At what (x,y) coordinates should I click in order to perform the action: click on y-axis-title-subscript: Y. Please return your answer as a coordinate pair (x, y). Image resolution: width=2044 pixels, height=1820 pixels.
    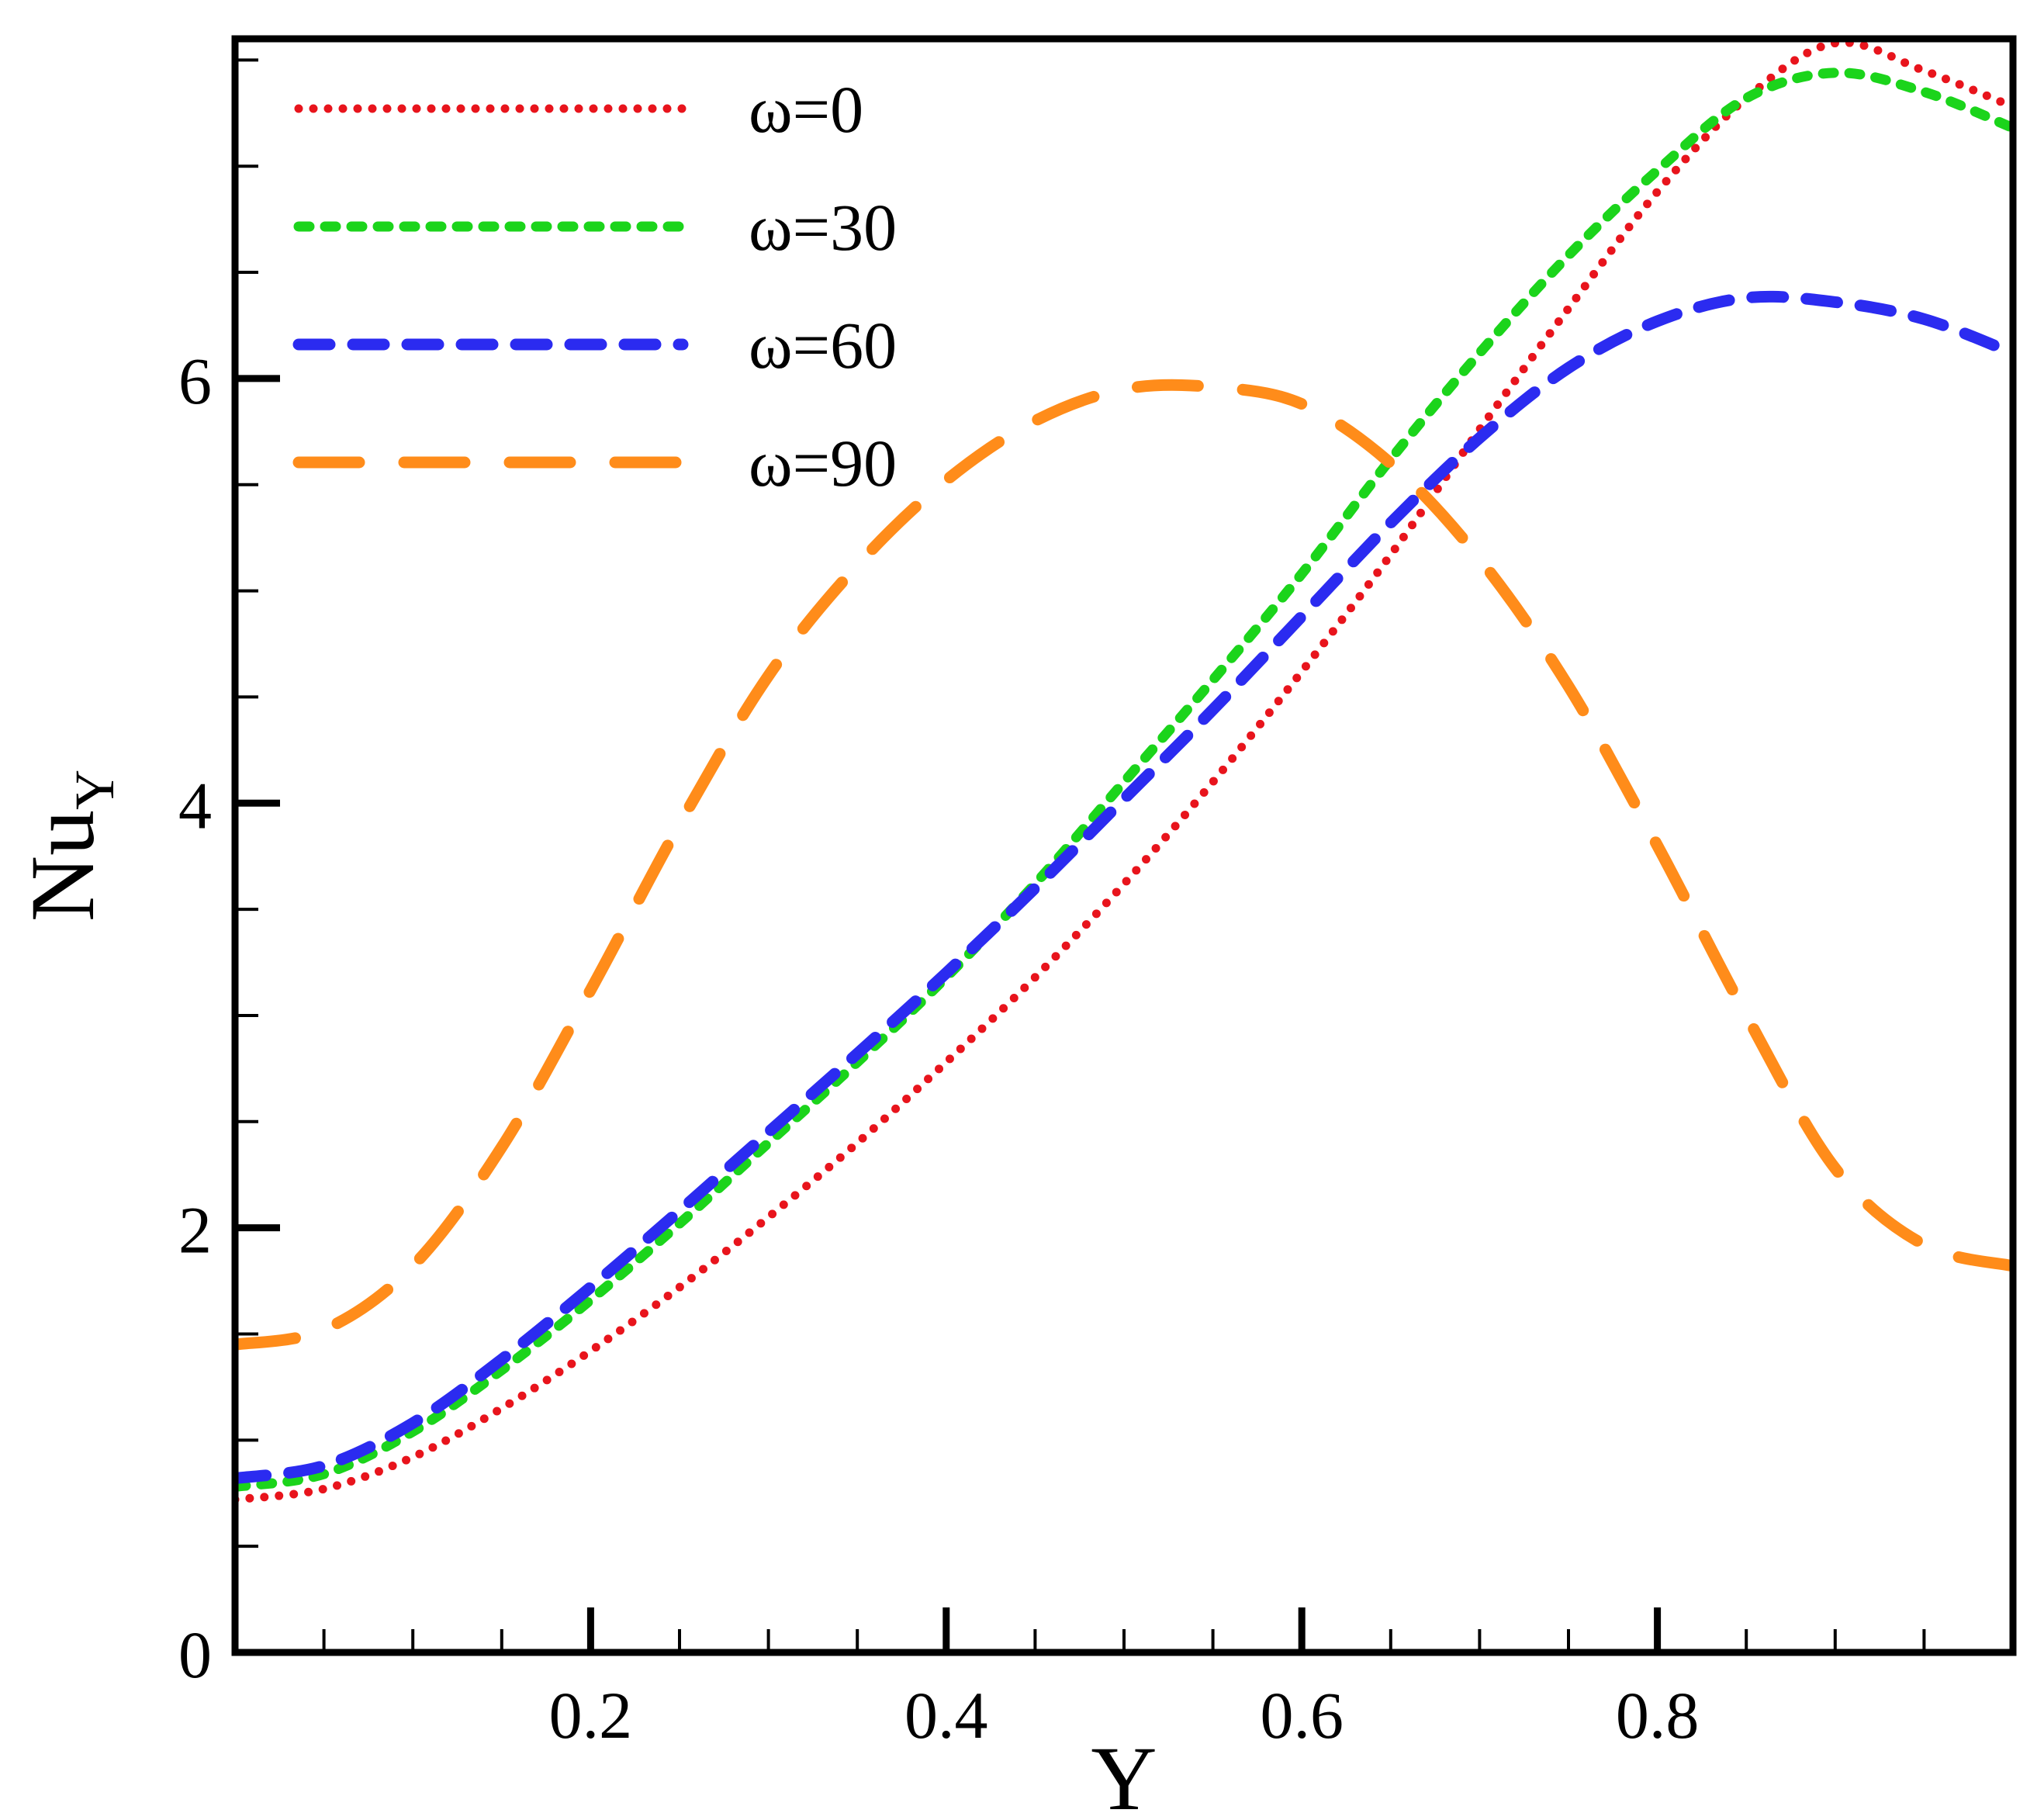
    Looking at the image, I should click on (95, 790).